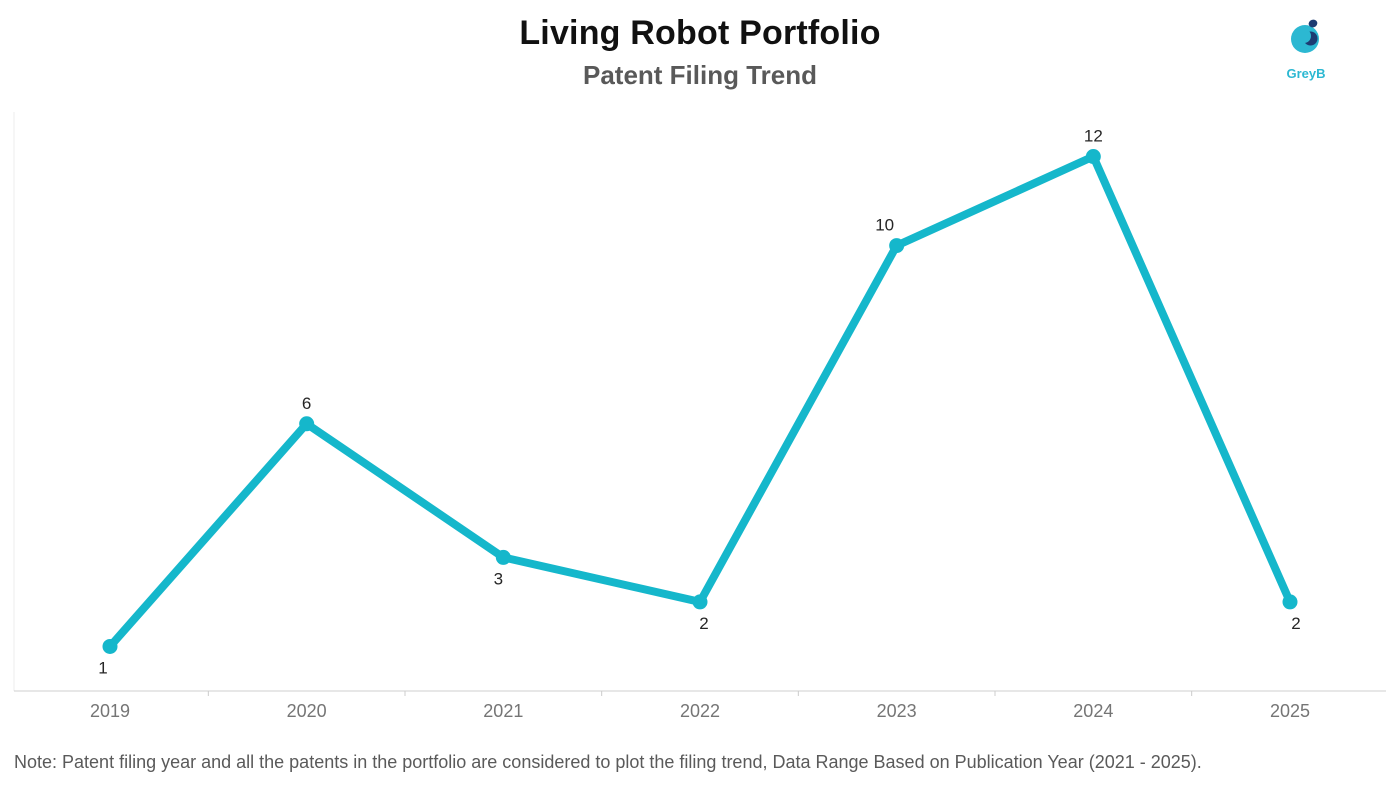  I want to click on data-point-2021, so click(503, 557).